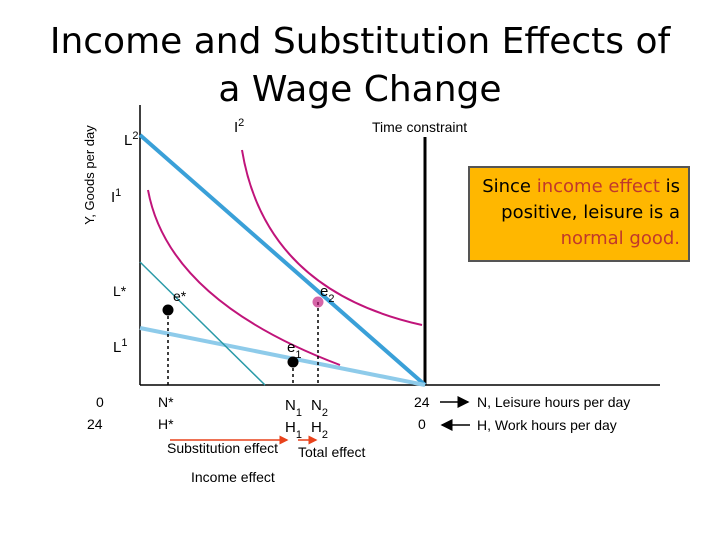 The height and width of the screenshot is (540, 720). What do you see at coordinates (319, 430) in the screenshot?
I see `x-label-h2: H2` at bounding box center [319, 430].